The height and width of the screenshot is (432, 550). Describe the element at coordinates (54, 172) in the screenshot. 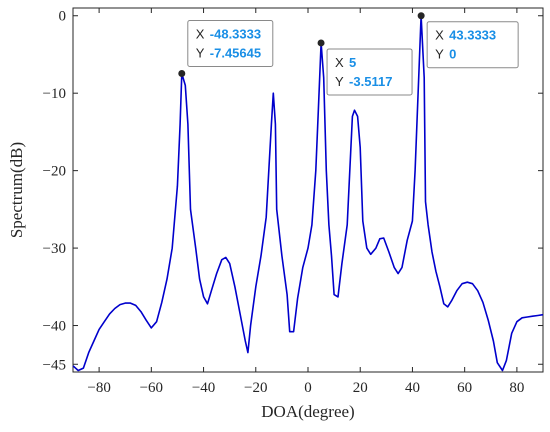

I see `y-tick-label: −20` at that location.